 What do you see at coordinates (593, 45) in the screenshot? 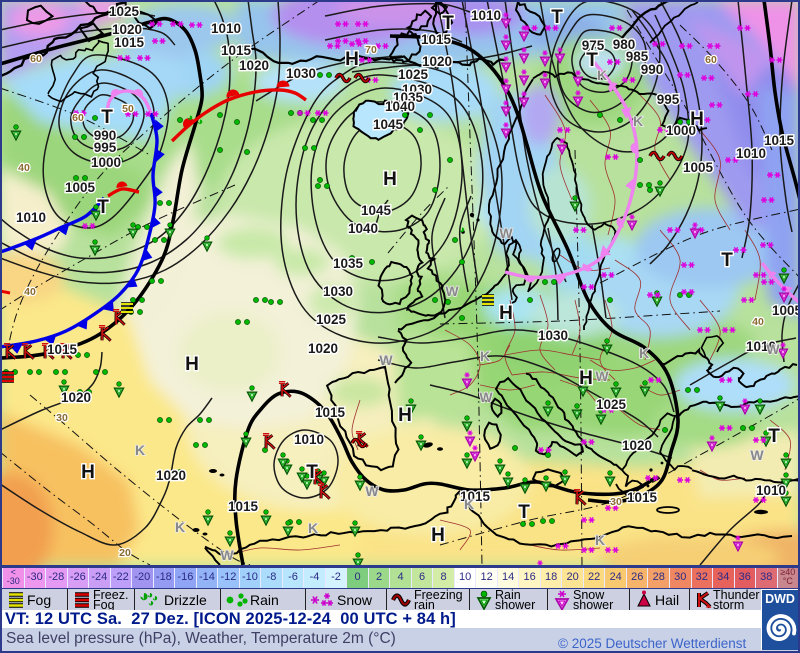
I see `svg-text: 975` at bounding box center [593, 45].